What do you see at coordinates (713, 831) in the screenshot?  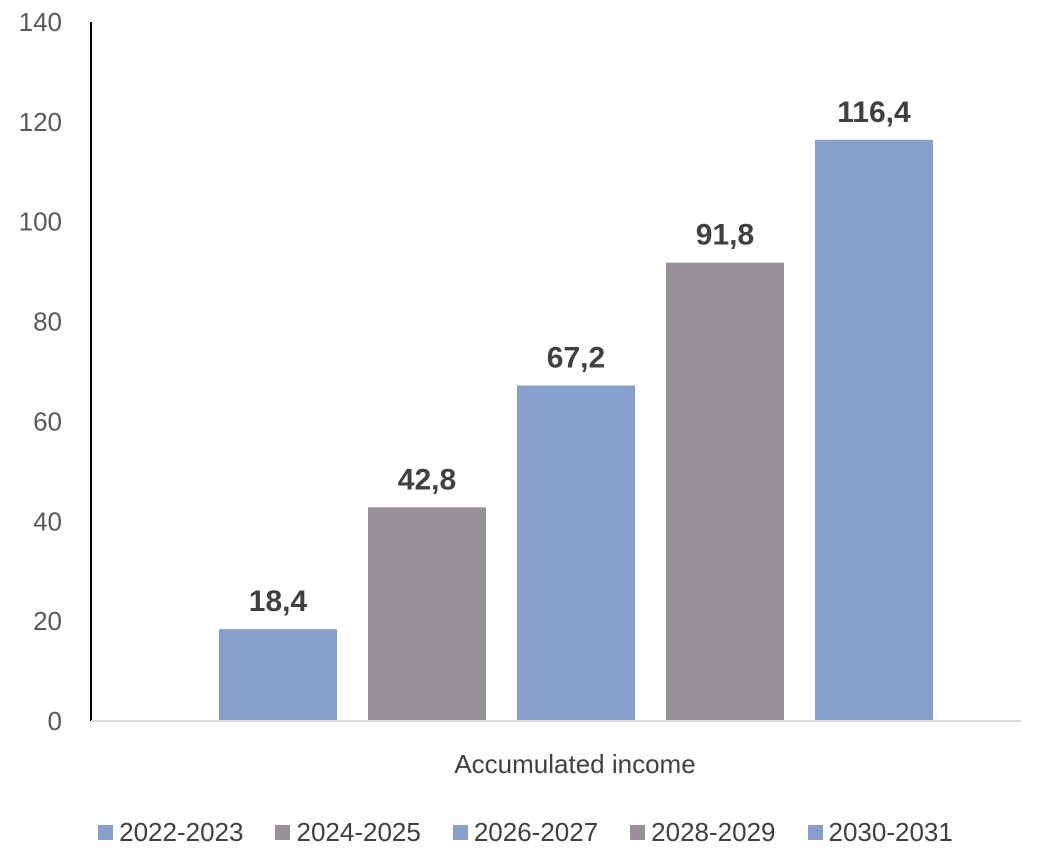 I see `legend-label: 2028-2029` at bounding box center [713, 831].